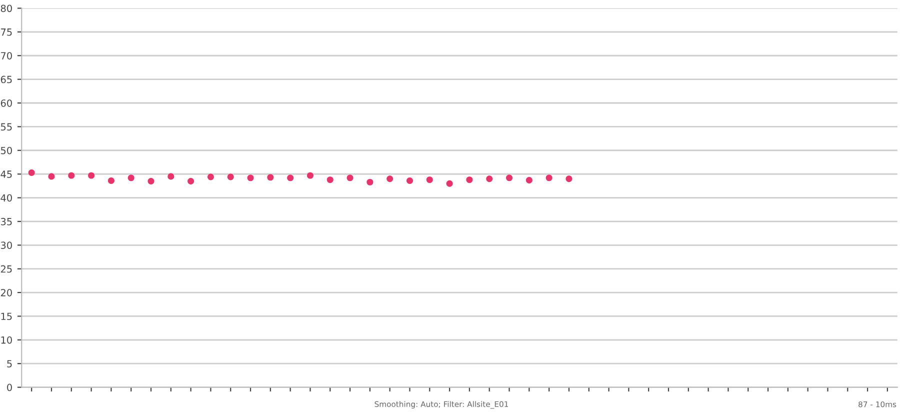  What do you see at coordinates (6, 198) in the screenshot?
I see `y-tick-label: 40` at bounding box center [6, 198].